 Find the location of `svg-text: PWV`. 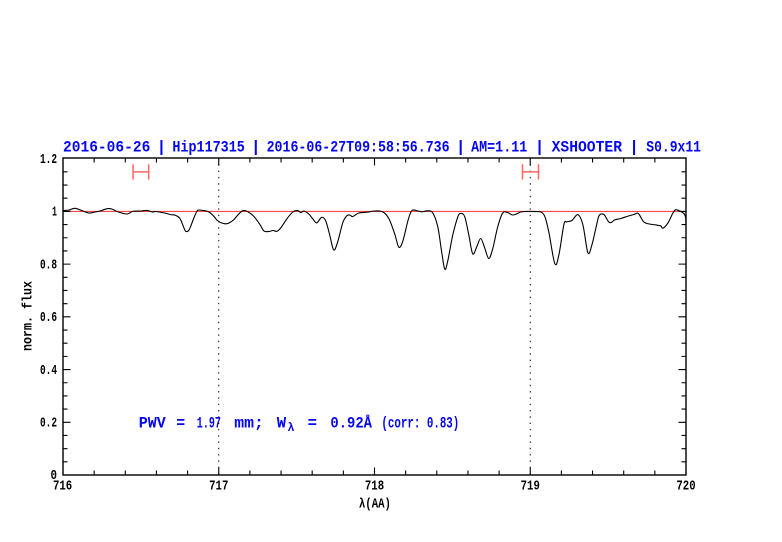

svg-text: PWV is located at coordinates (152, 423).